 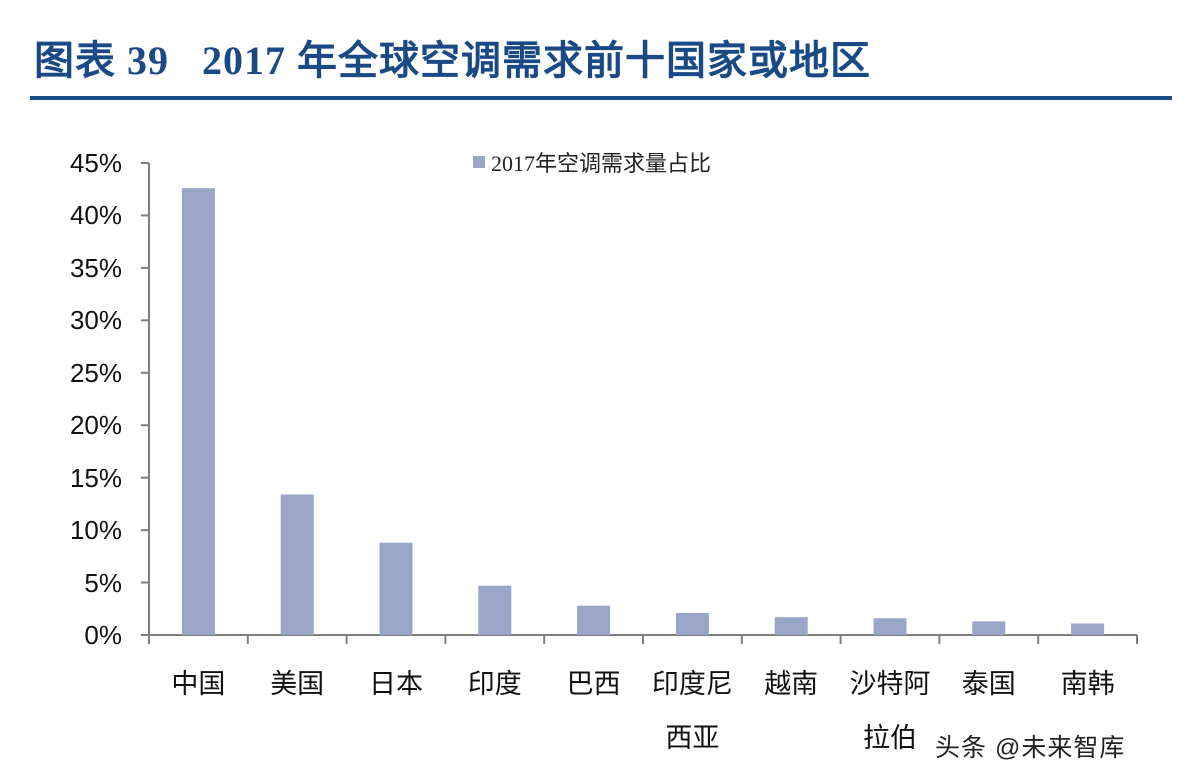 What do you see at coordinates (1087, 684) in the screenshot?
I see `x-category-label: 南韩` at bounding box center [1087, 684].